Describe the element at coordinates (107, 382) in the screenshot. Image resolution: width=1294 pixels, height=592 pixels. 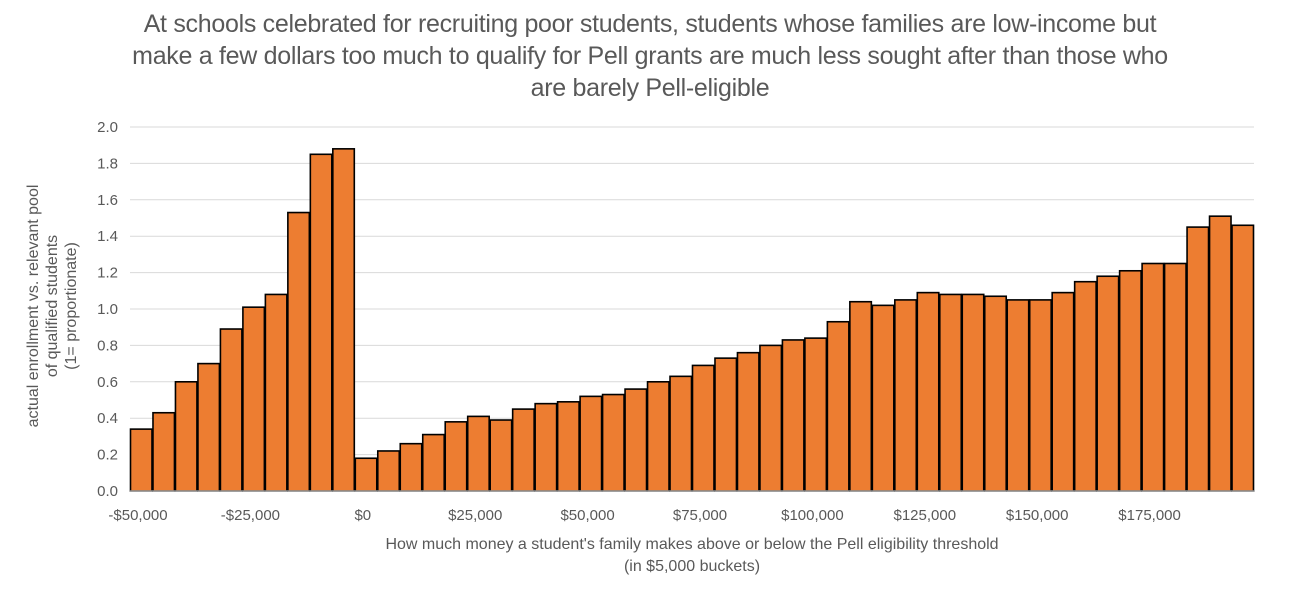
I see `y-tick-label: 0.6` at that location.